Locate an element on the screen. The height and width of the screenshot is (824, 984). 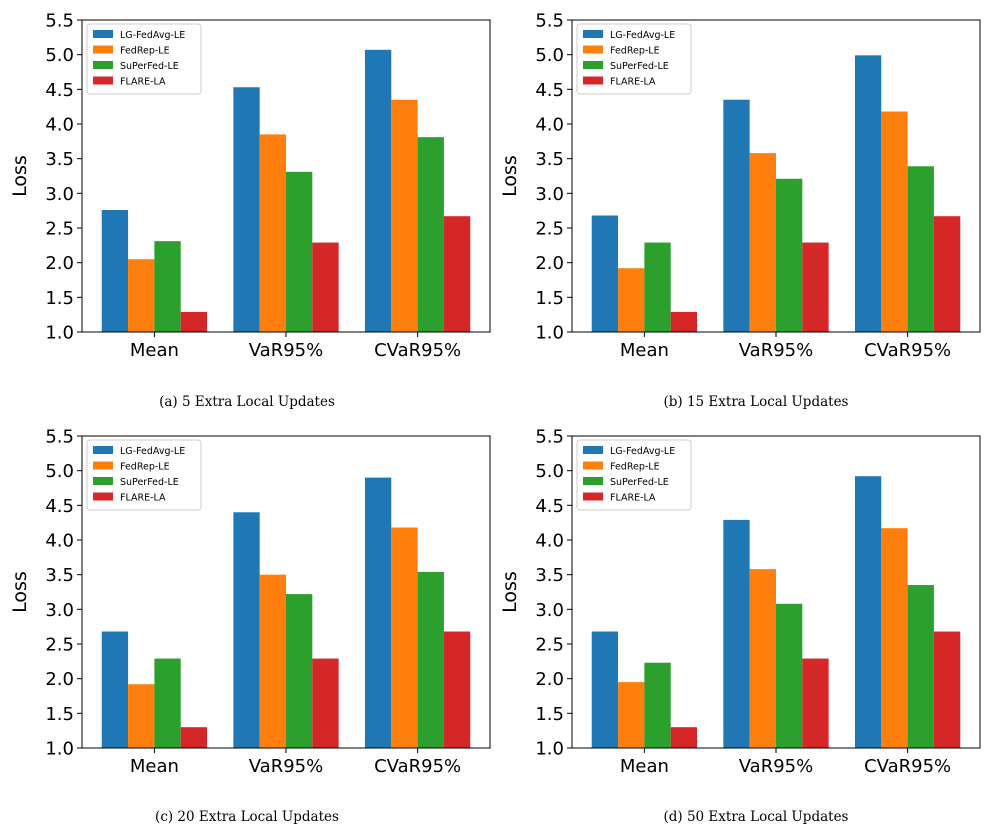
bar-superfed-le-mean is located at coordinates (657, 287).